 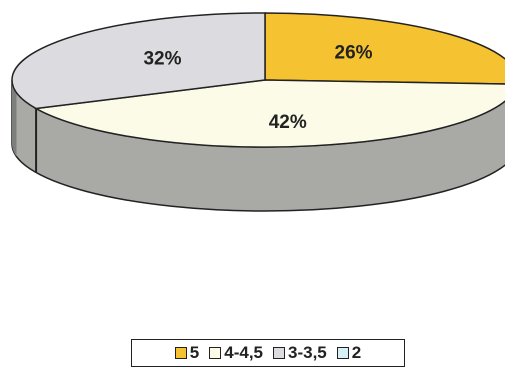 What do you see at coordinates (356, 352) in the screenshot?
I see `legend-label-2: 2` at bounding box center [356, 352].